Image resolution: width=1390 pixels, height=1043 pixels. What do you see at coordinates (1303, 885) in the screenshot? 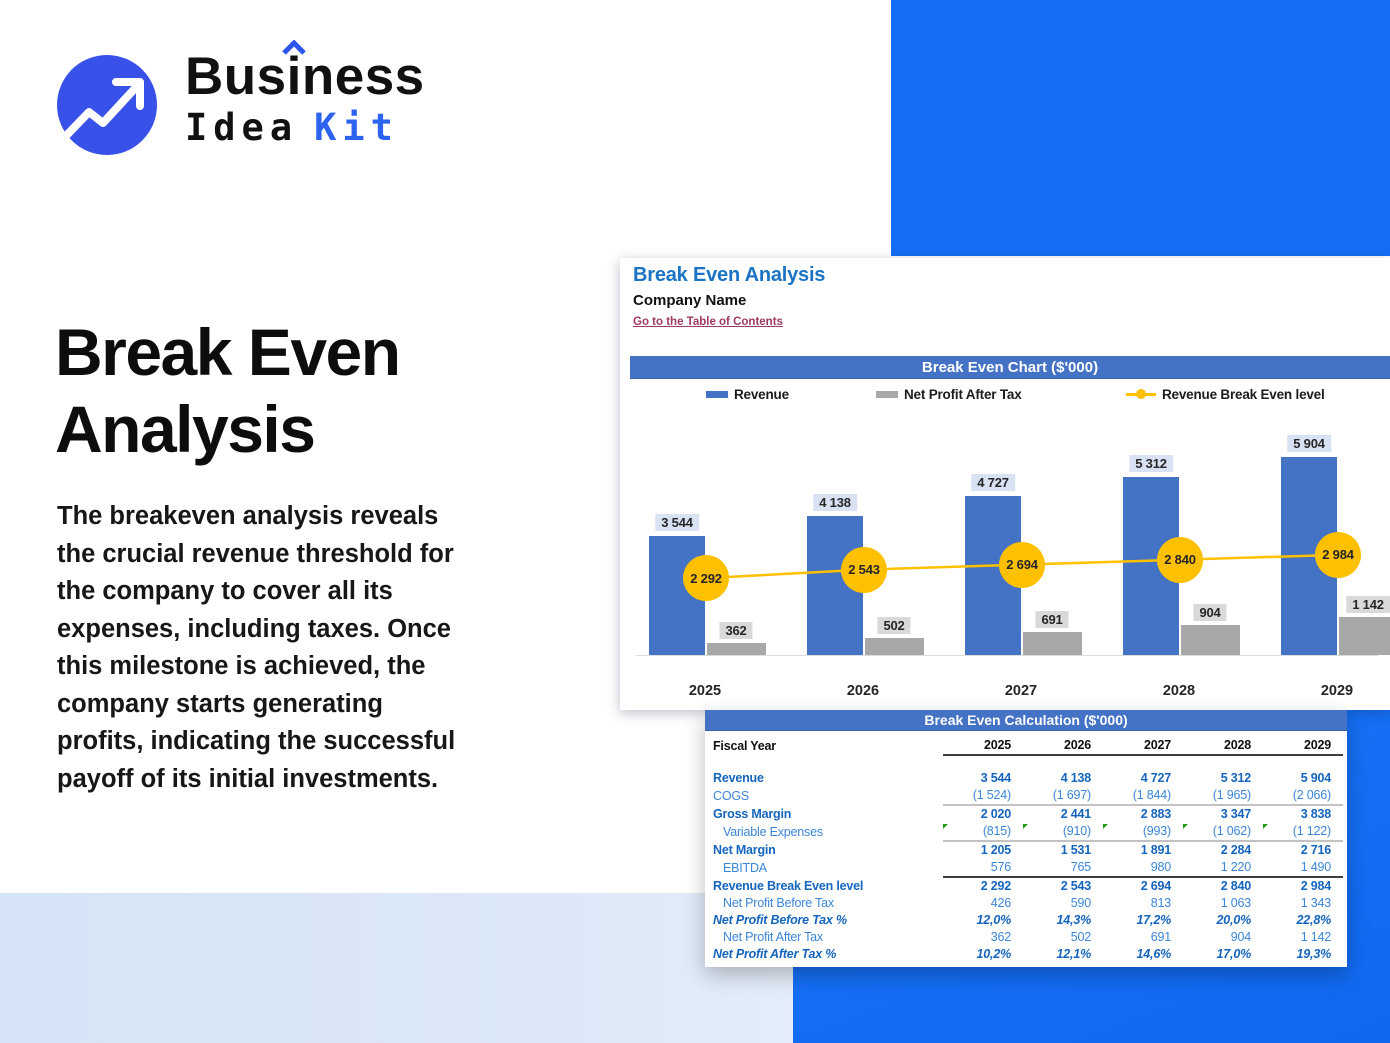
I see `cell-value: 2 984` at bounding box center [1303, 885].